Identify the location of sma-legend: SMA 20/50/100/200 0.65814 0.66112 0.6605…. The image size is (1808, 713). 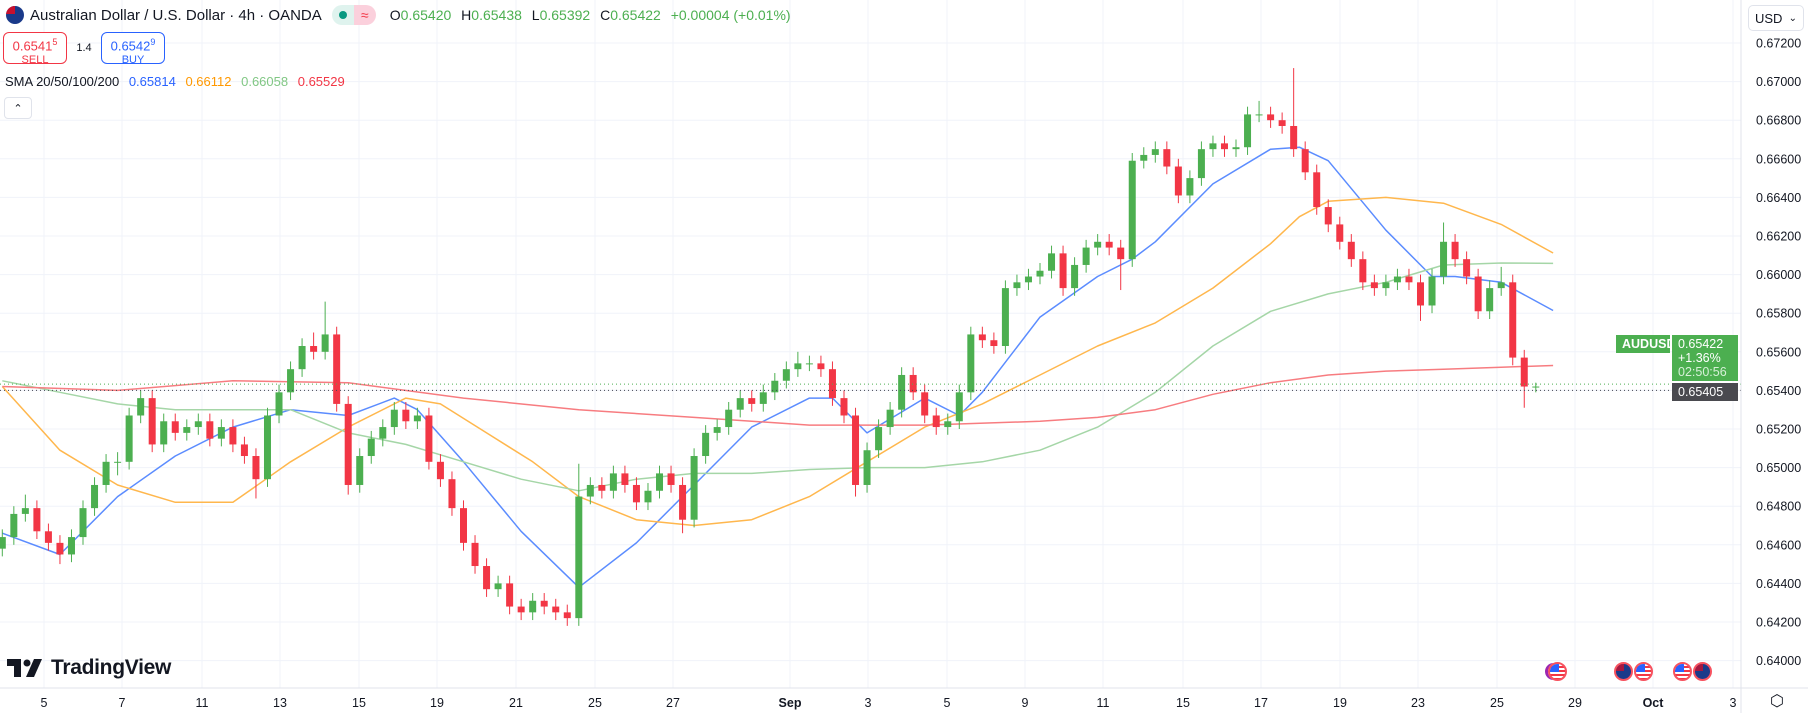
(178, 81).